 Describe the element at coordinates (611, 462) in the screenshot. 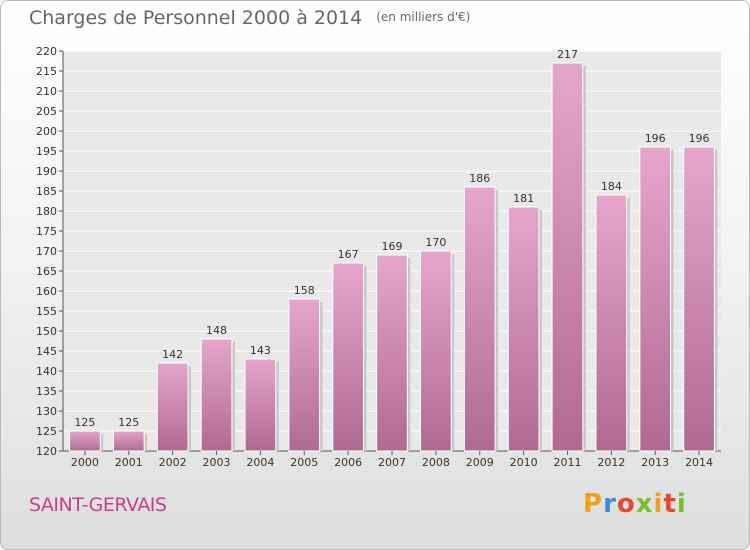

I see `x-tick-label: 2012` at that location.